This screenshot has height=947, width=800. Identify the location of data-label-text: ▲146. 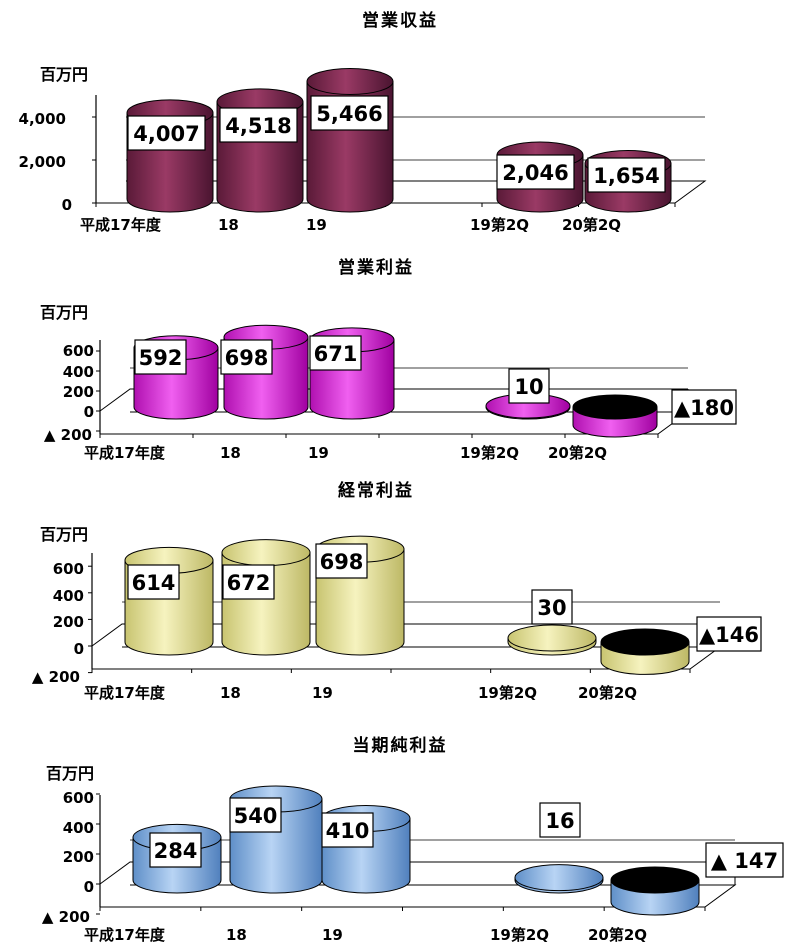
(729, 635).